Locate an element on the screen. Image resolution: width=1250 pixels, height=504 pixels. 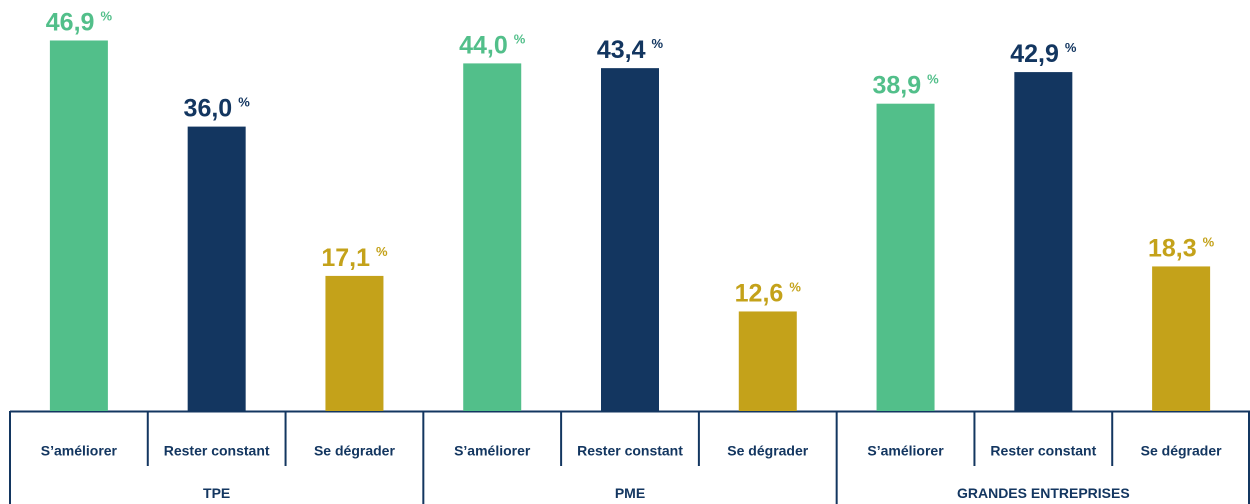
value-label: 38,9% is located at coordinates (905, 86).